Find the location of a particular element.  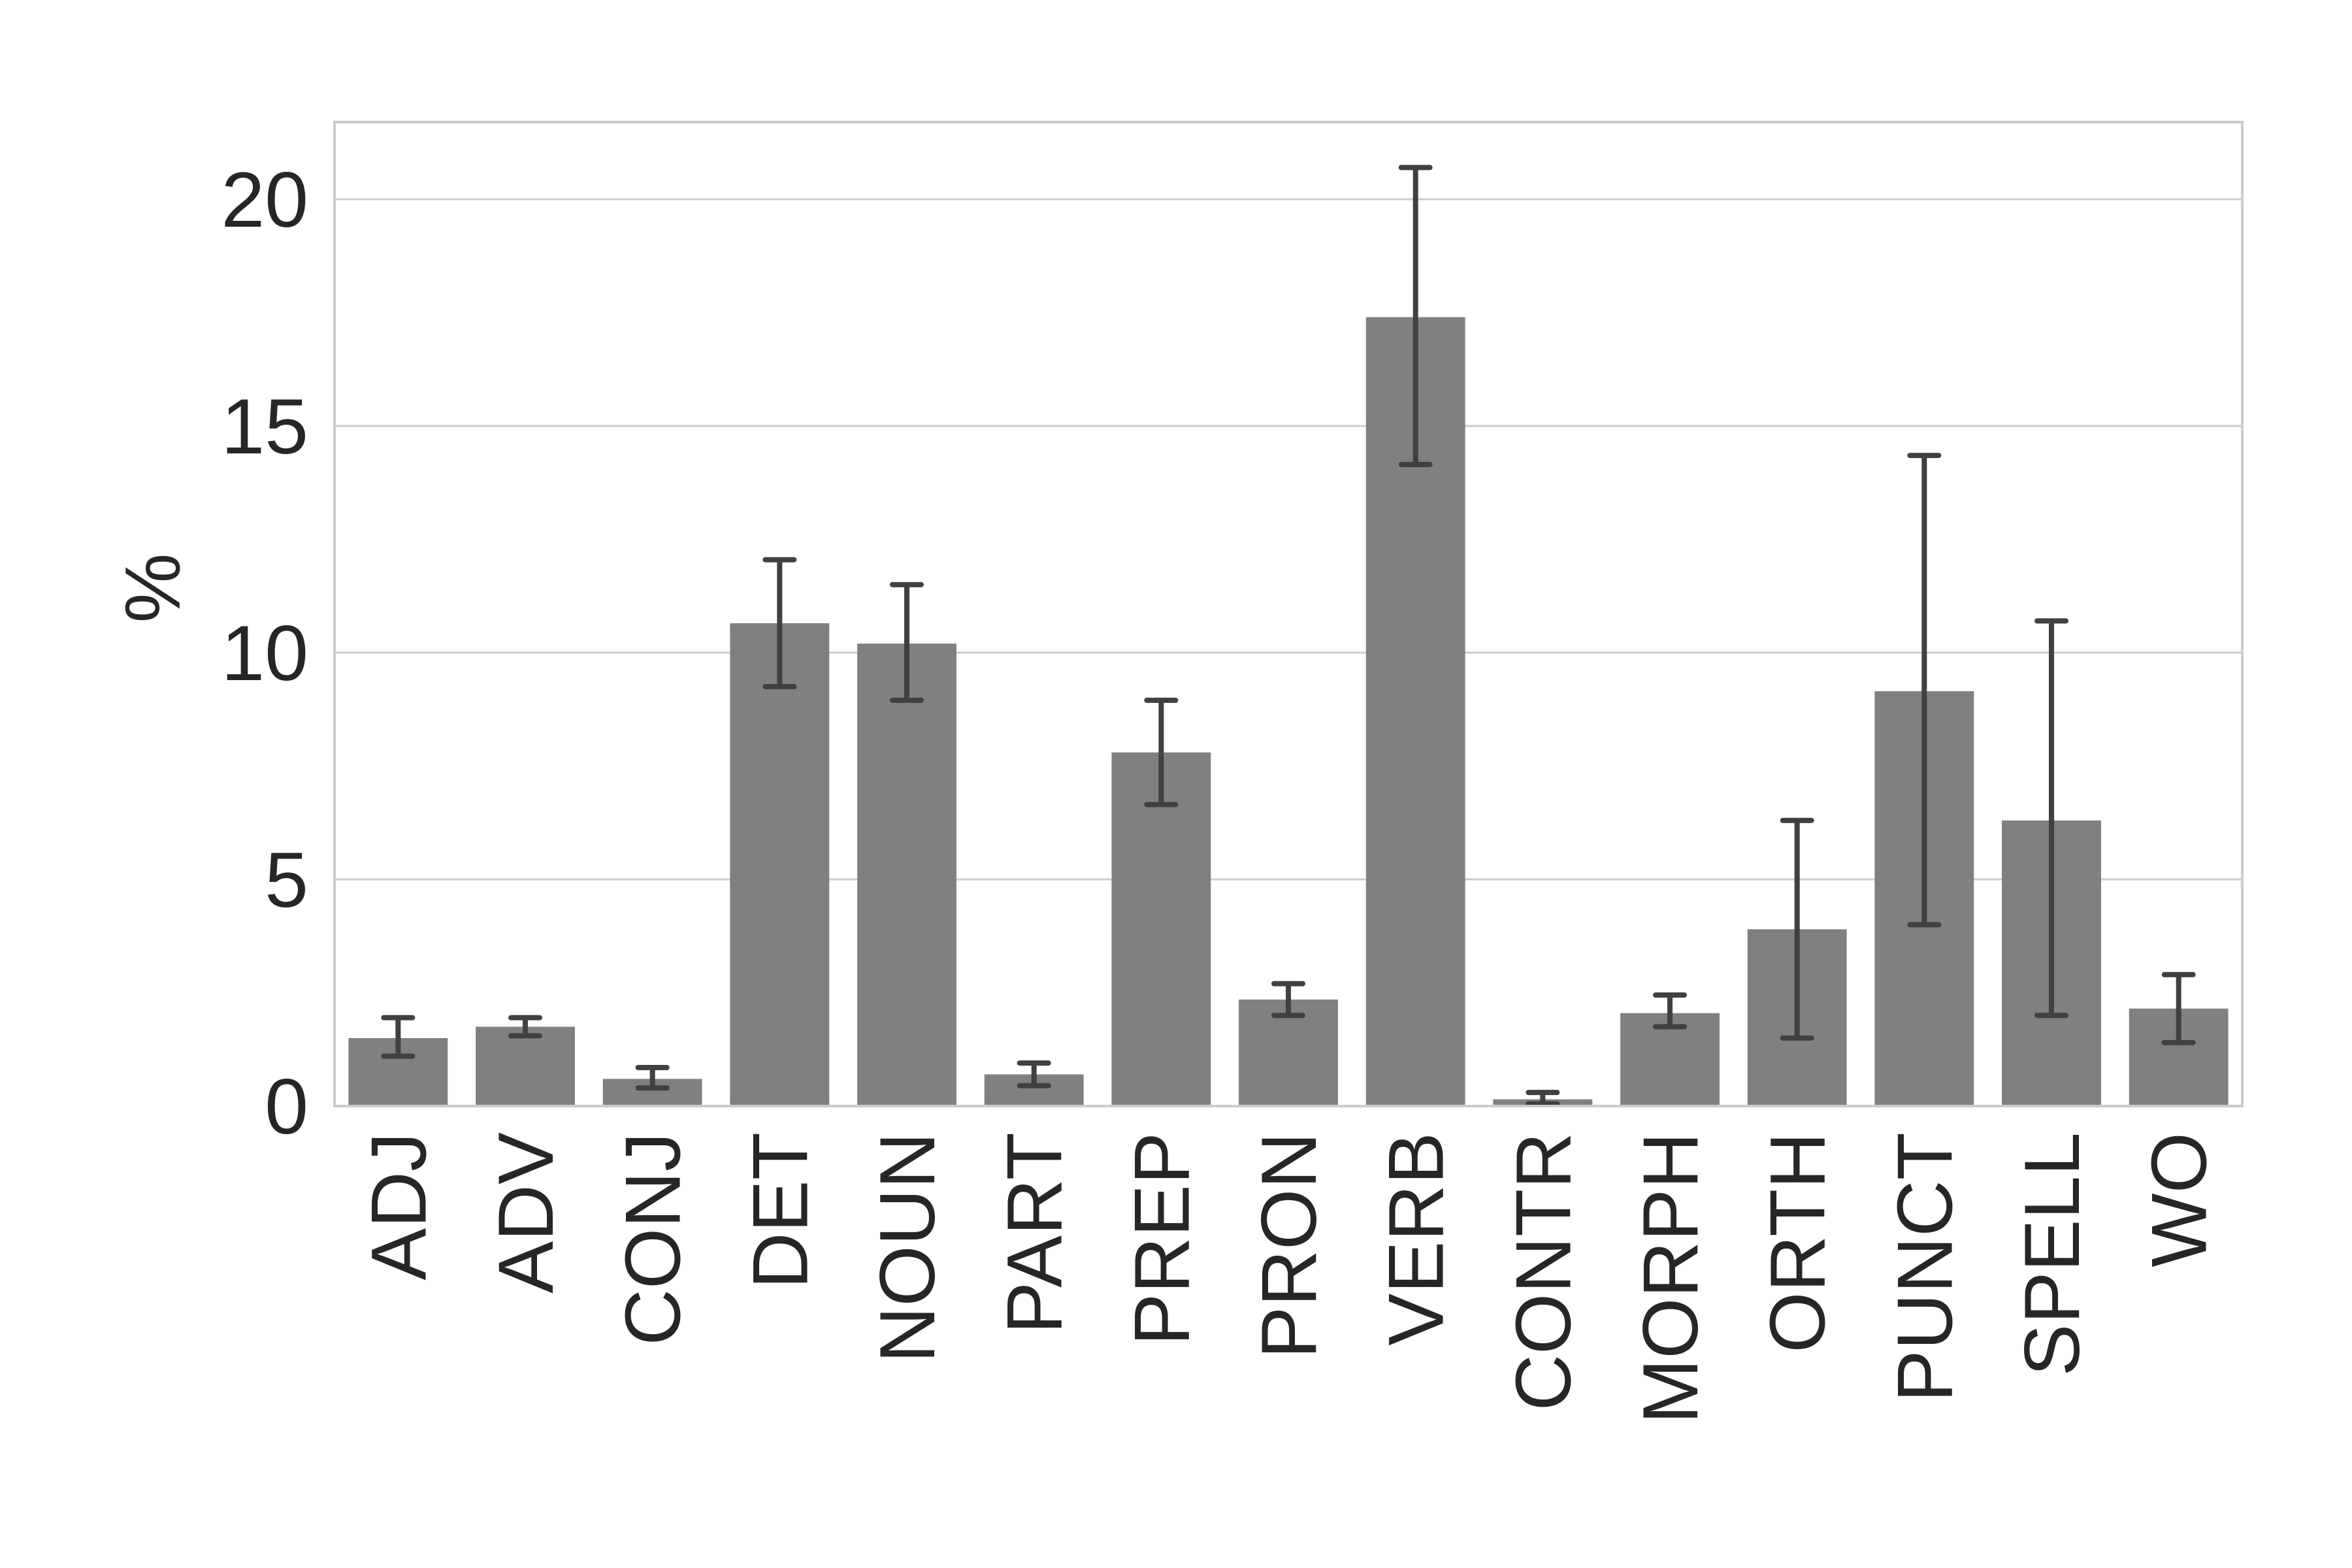

x-tick-label: NOUN is located at coordinates (907, 1247).